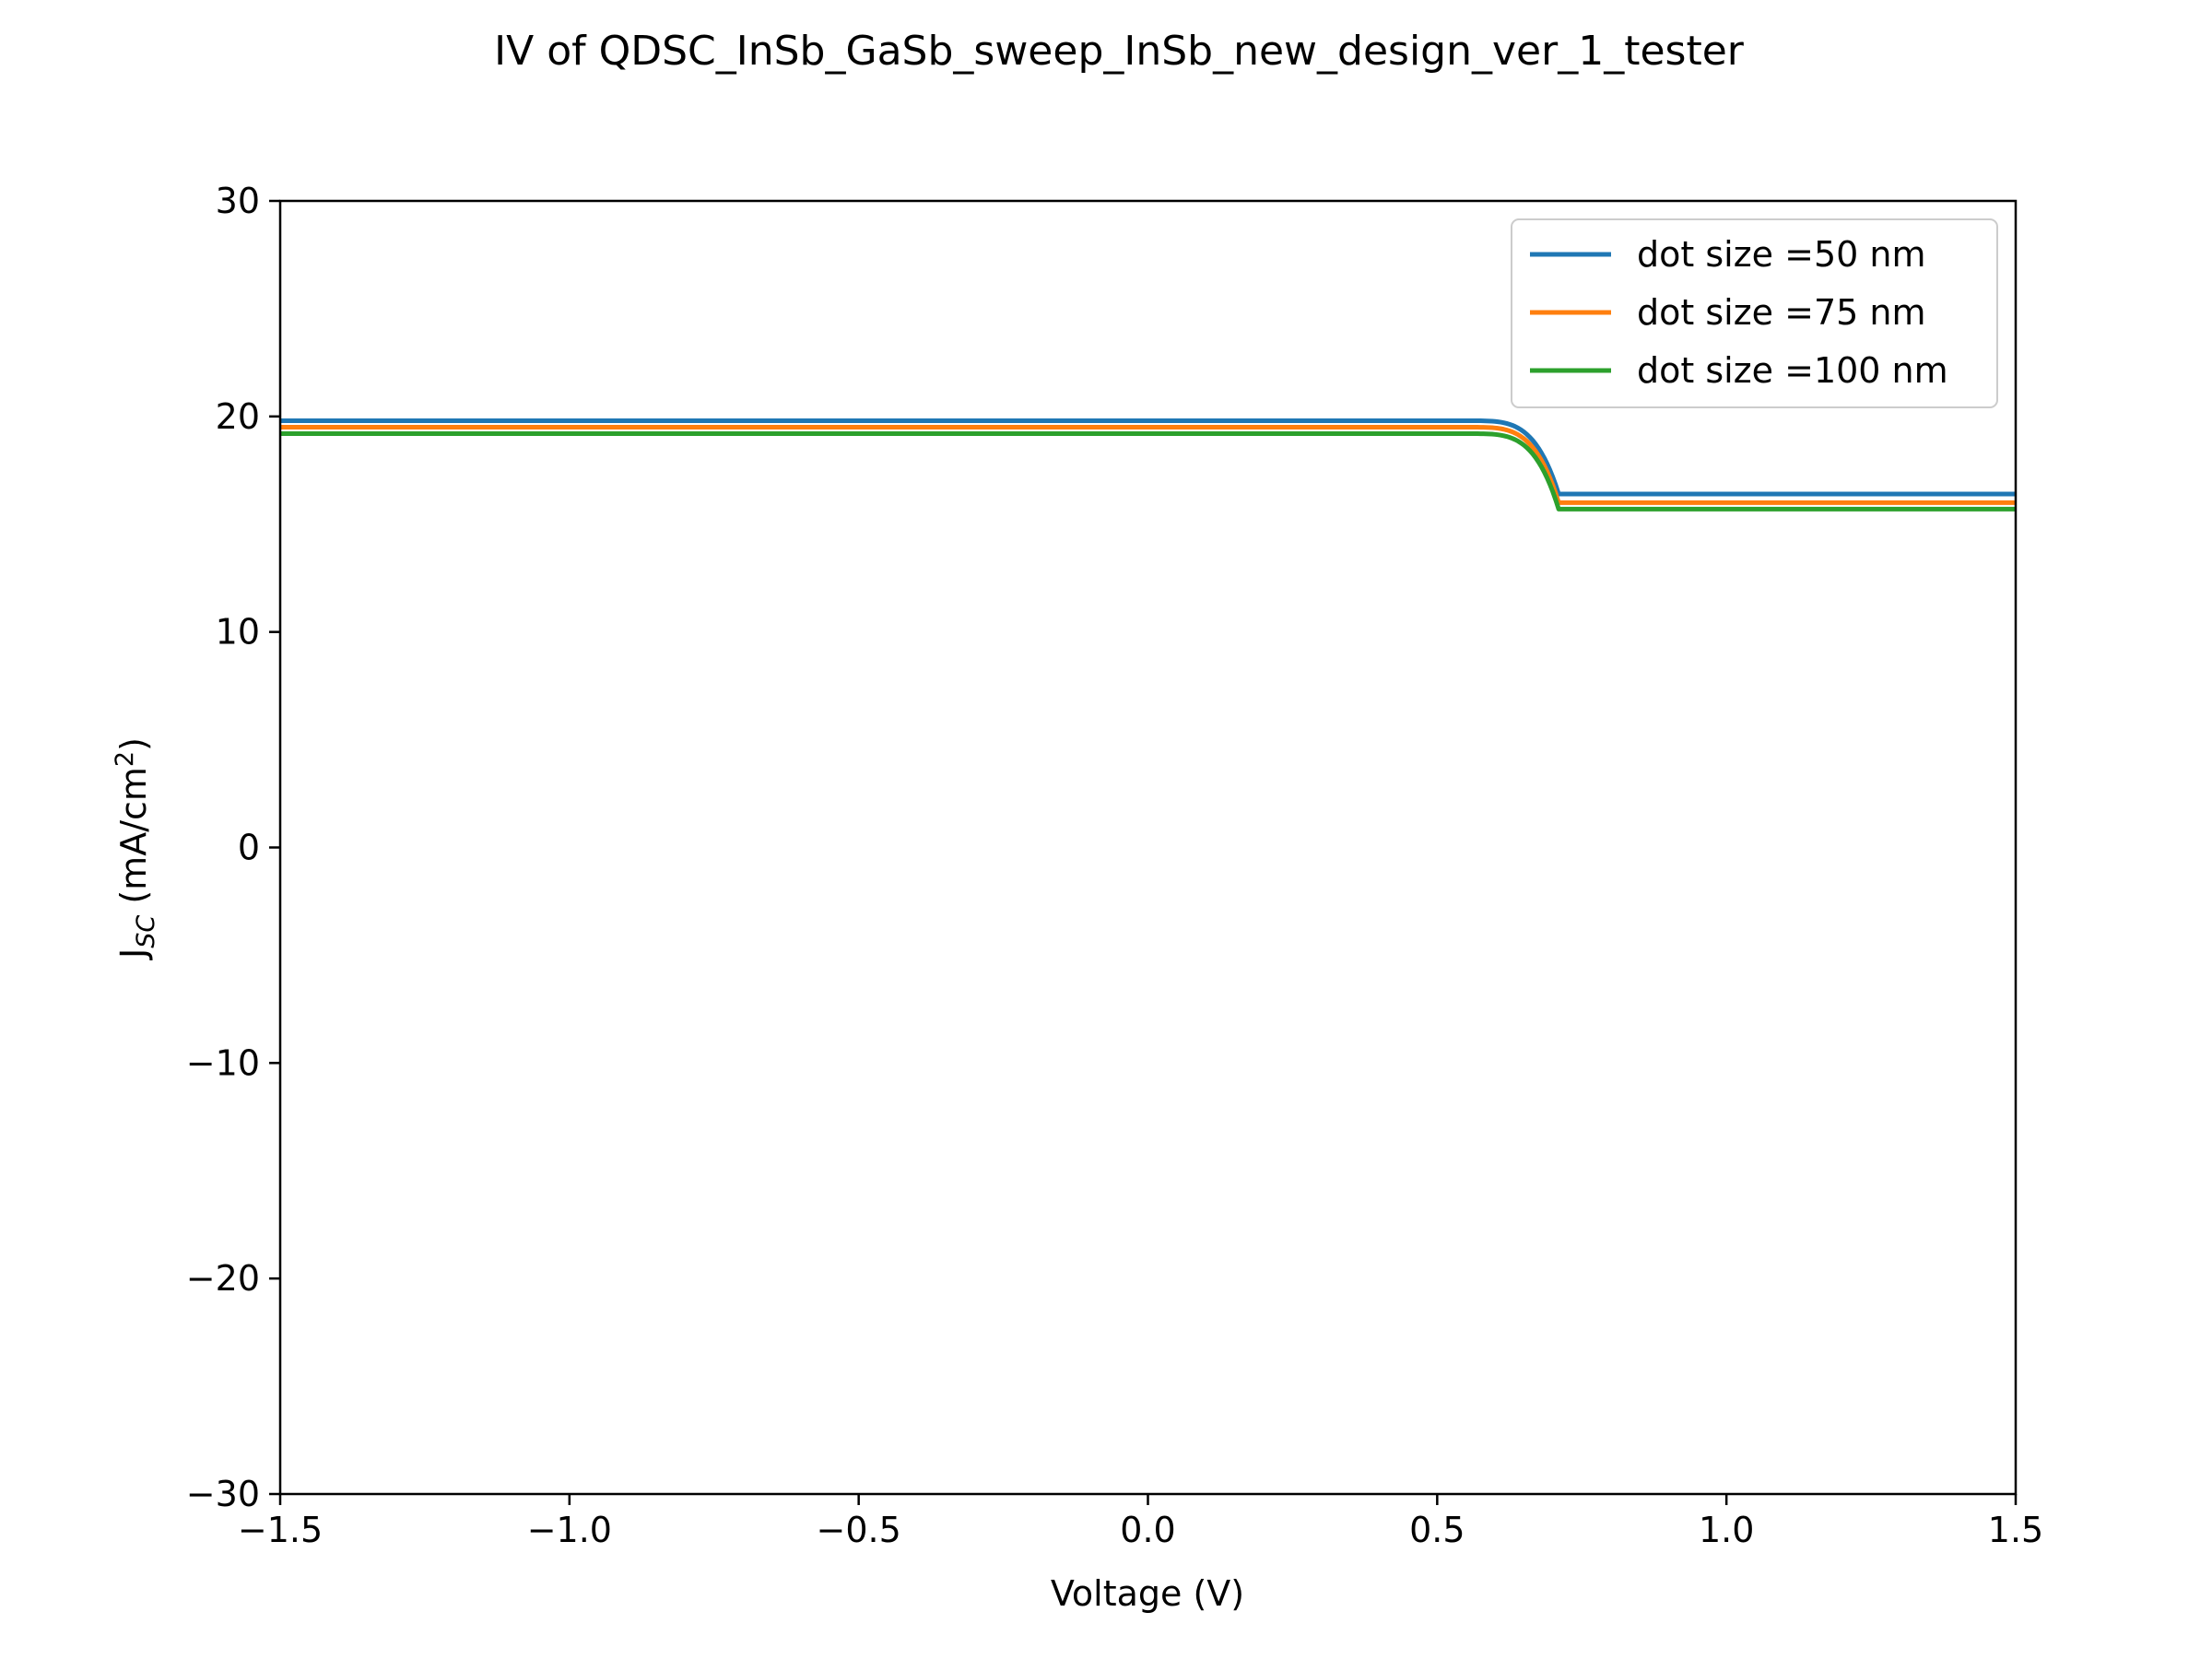  I want to click on y-tick-label: 0, so click(249, 848).